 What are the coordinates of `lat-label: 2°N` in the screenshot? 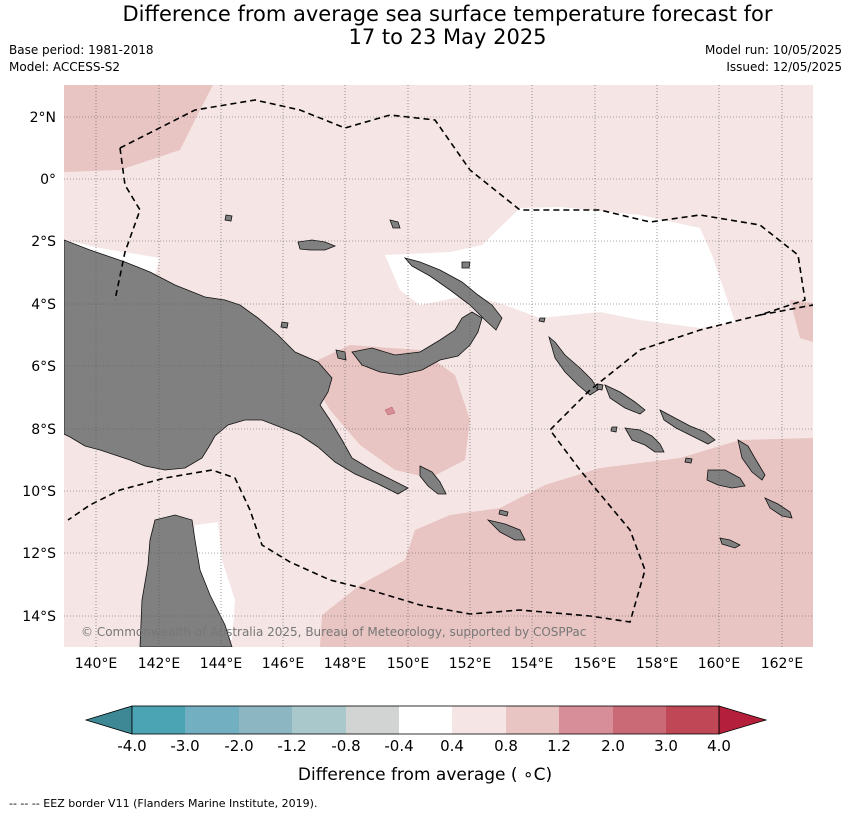 It's located at (43, 118).